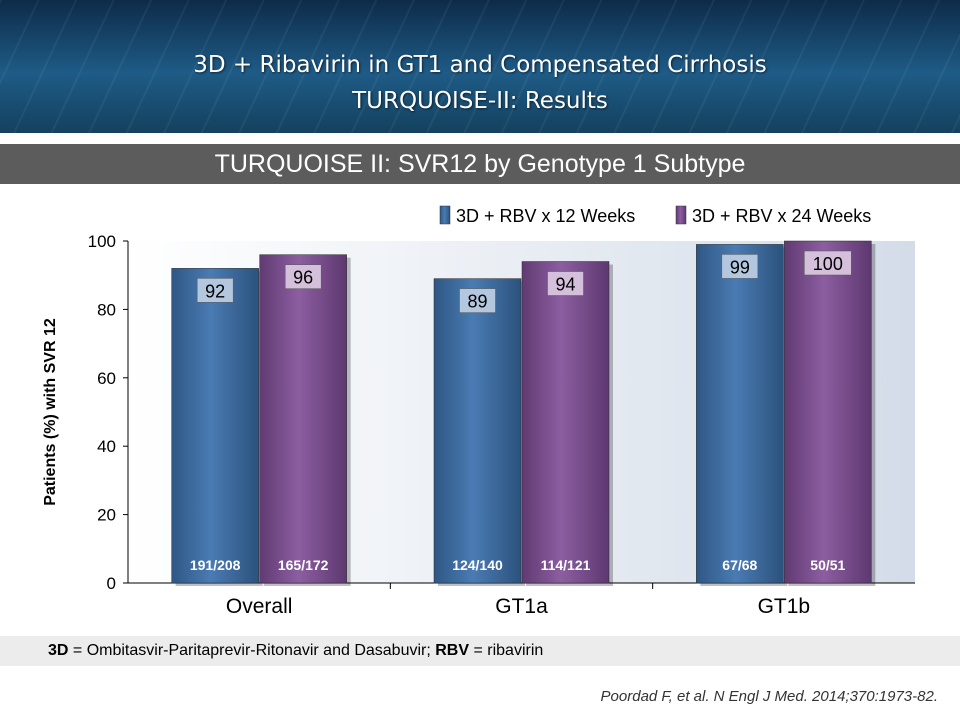 This screenshot has height=720, width=960. I want to click on x-tick-label: Overall, so click(259, 606).